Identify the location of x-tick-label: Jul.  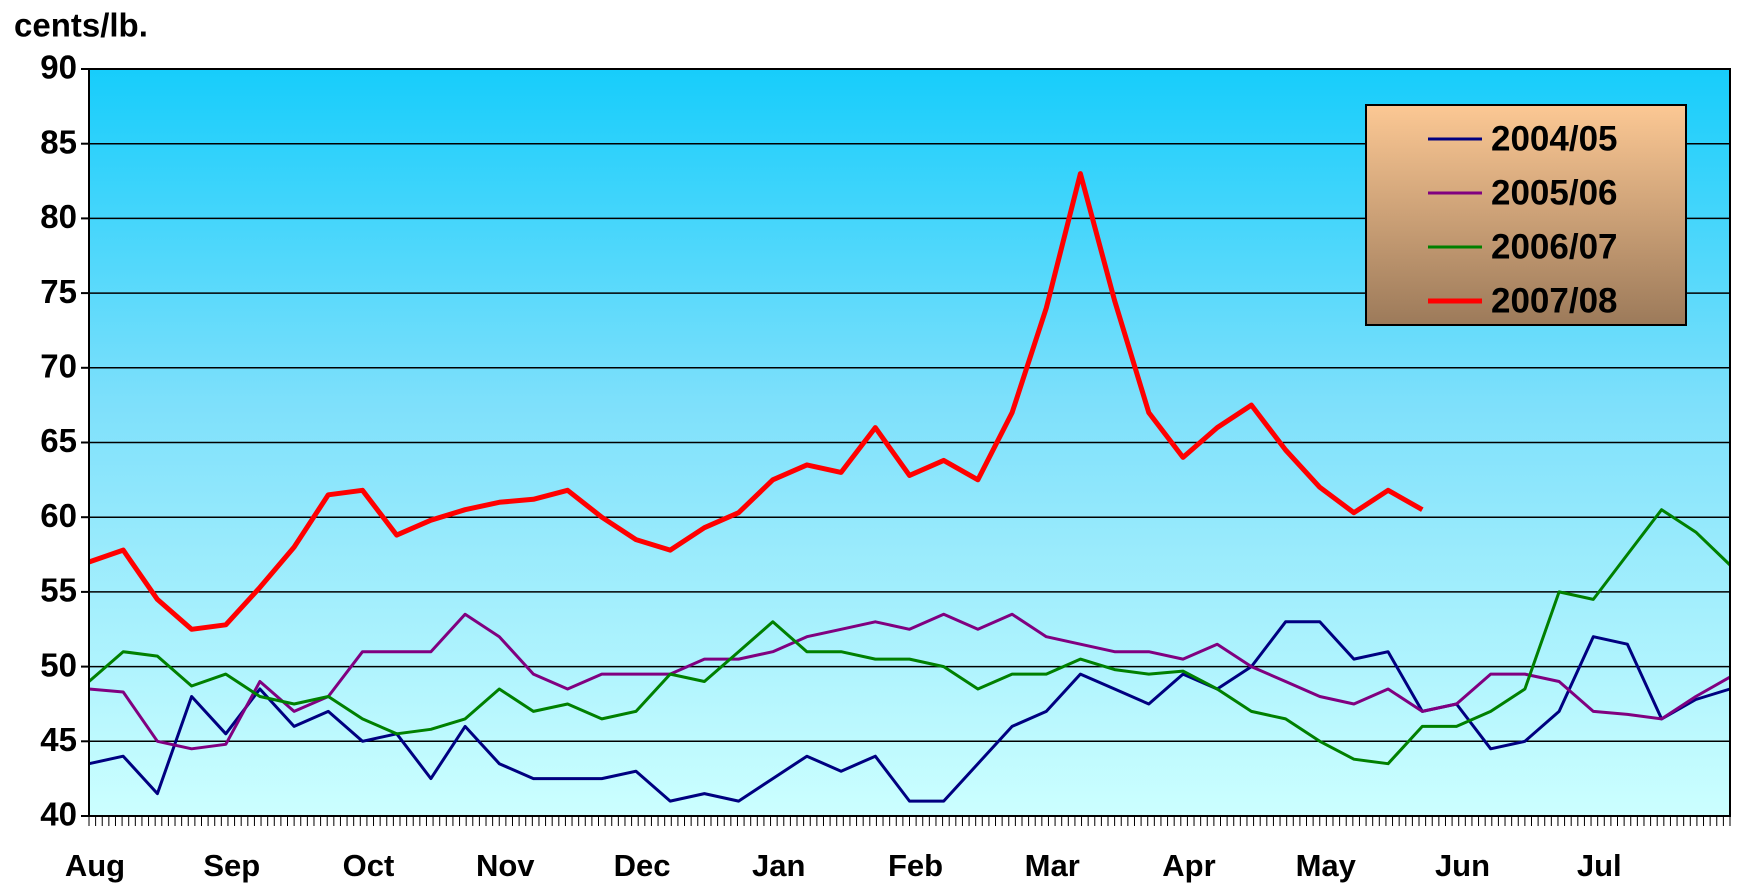
(1599, 865).